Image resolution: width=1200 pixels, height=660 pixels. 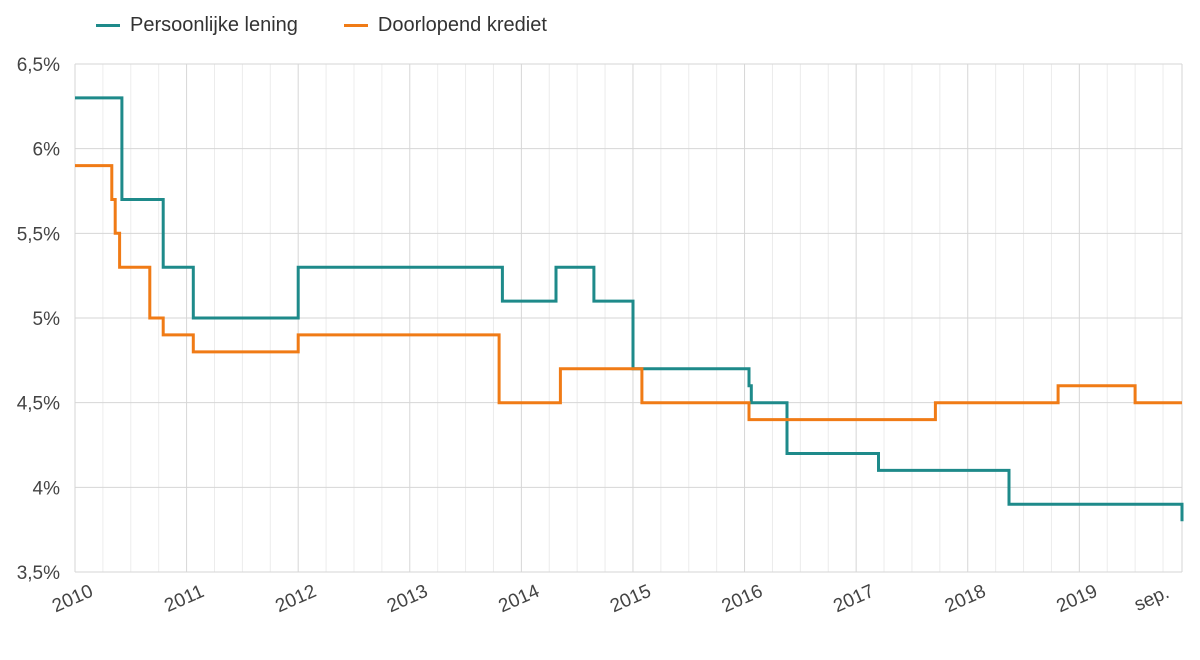 I want to click on y-tick-label: 4,5%, so click(x=38, y=404).